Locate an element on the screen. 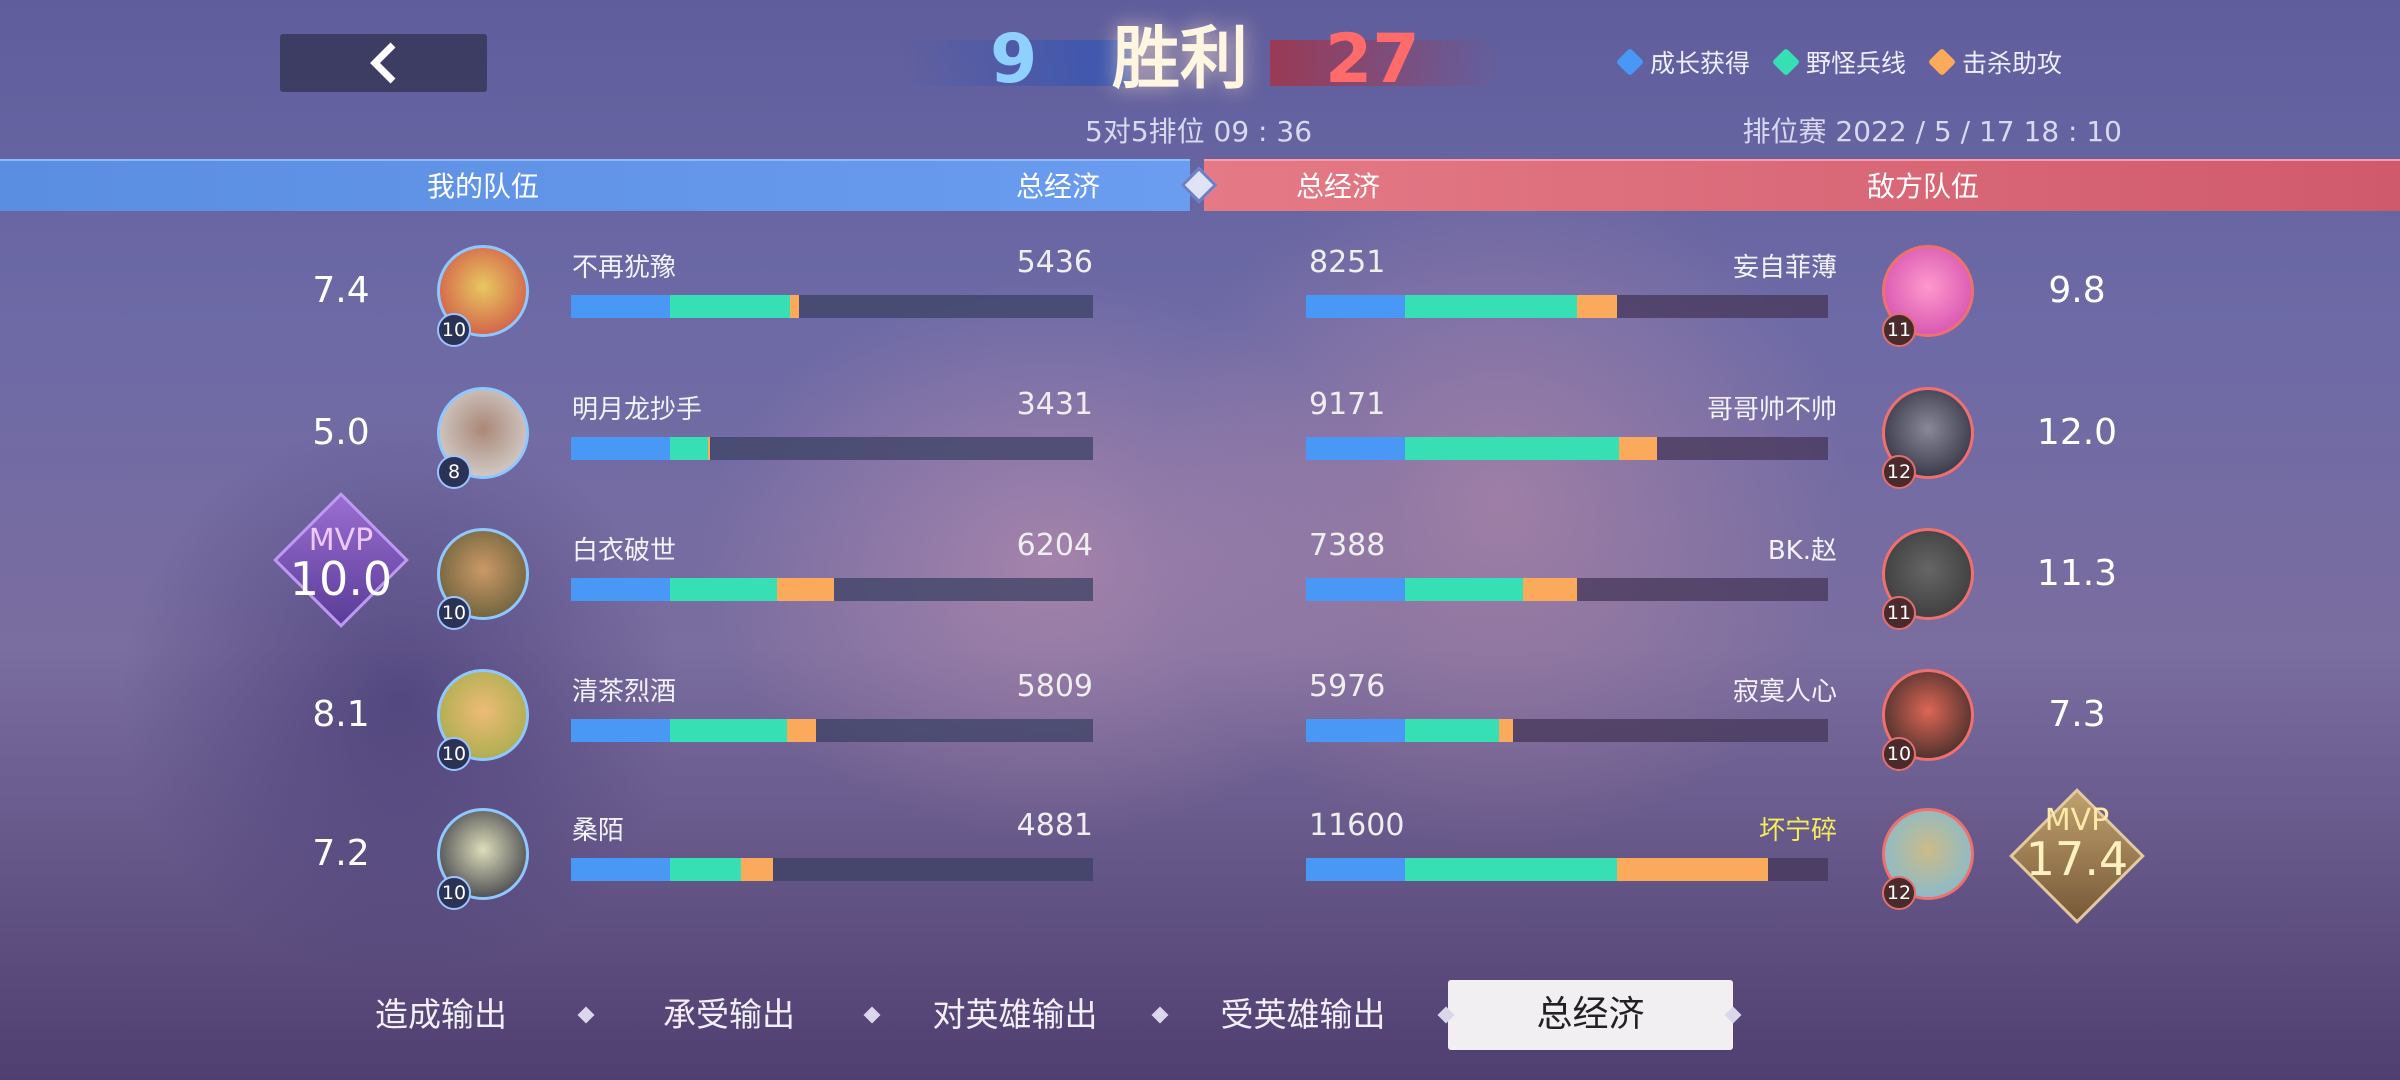 Image resolution: width=2400 pixels, height=1080 pixels. total-gold: 5976 is located at coordinates (1347, 686).